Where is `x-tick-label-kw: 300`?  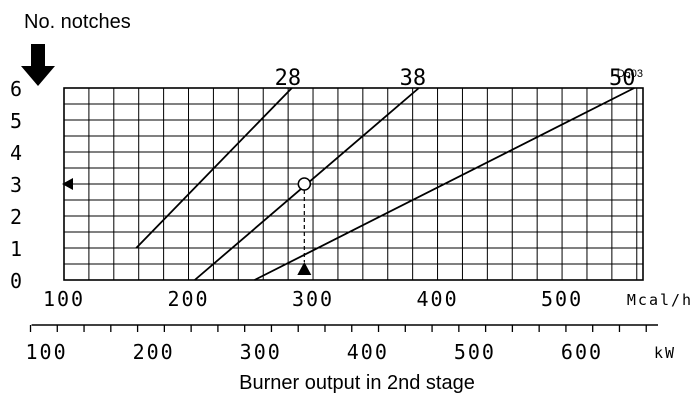 x-tick-label-kw: 300 is located at coordinates (261, 352).